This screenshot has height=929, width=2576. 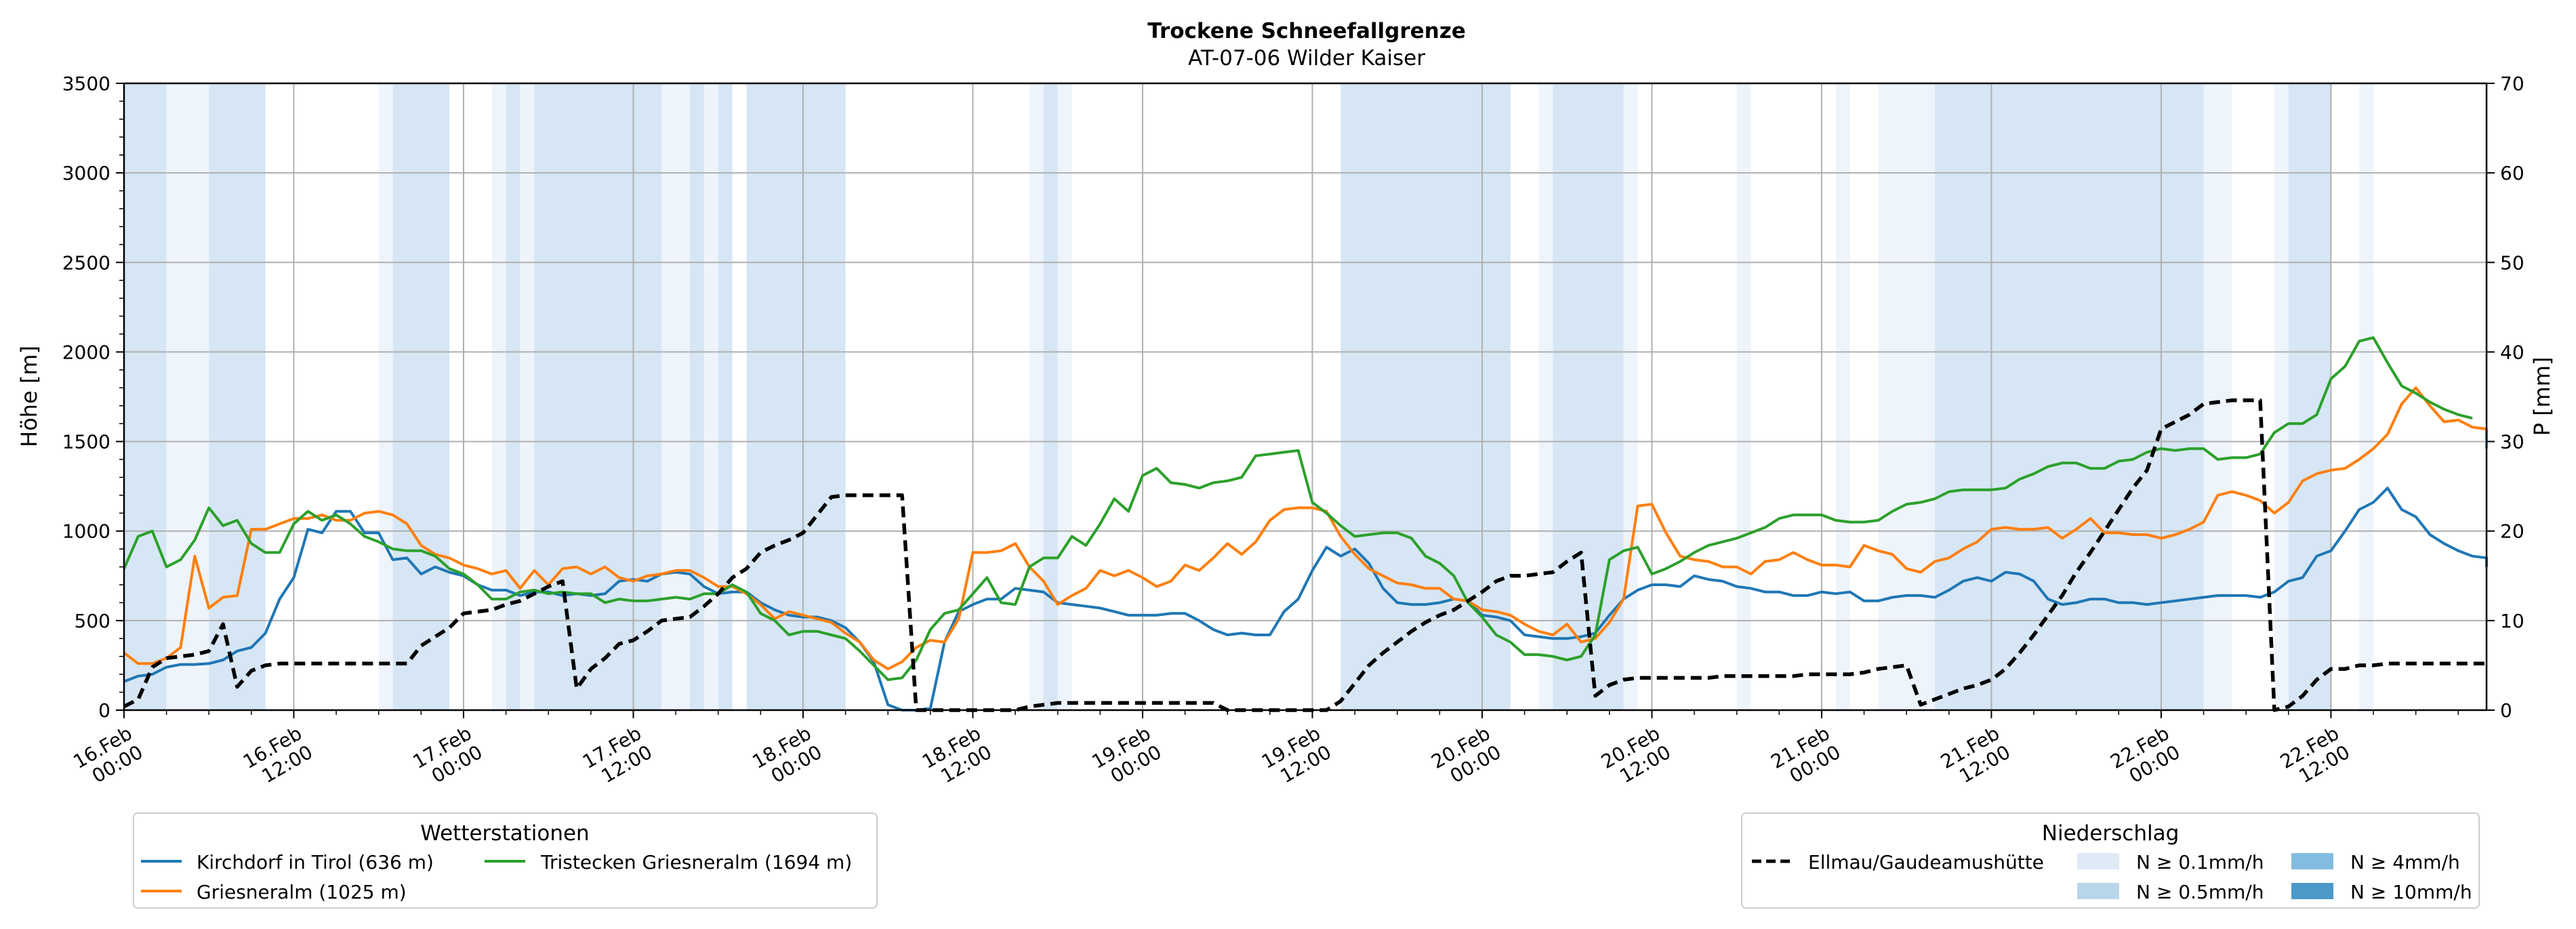 I want to click on y-tick-label-1: 500, so click(x=93, y=621).